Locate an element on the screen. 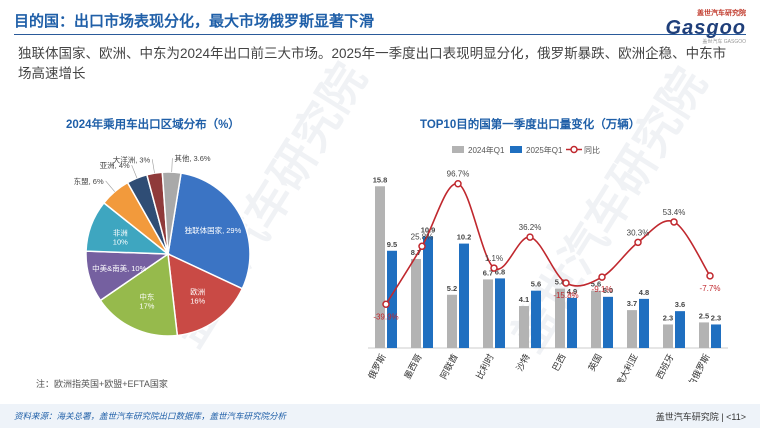 Image resolution: width=760 pixels, height=428 pixels. bar-value-label: 8.7 is located at coordinates (416, 252).